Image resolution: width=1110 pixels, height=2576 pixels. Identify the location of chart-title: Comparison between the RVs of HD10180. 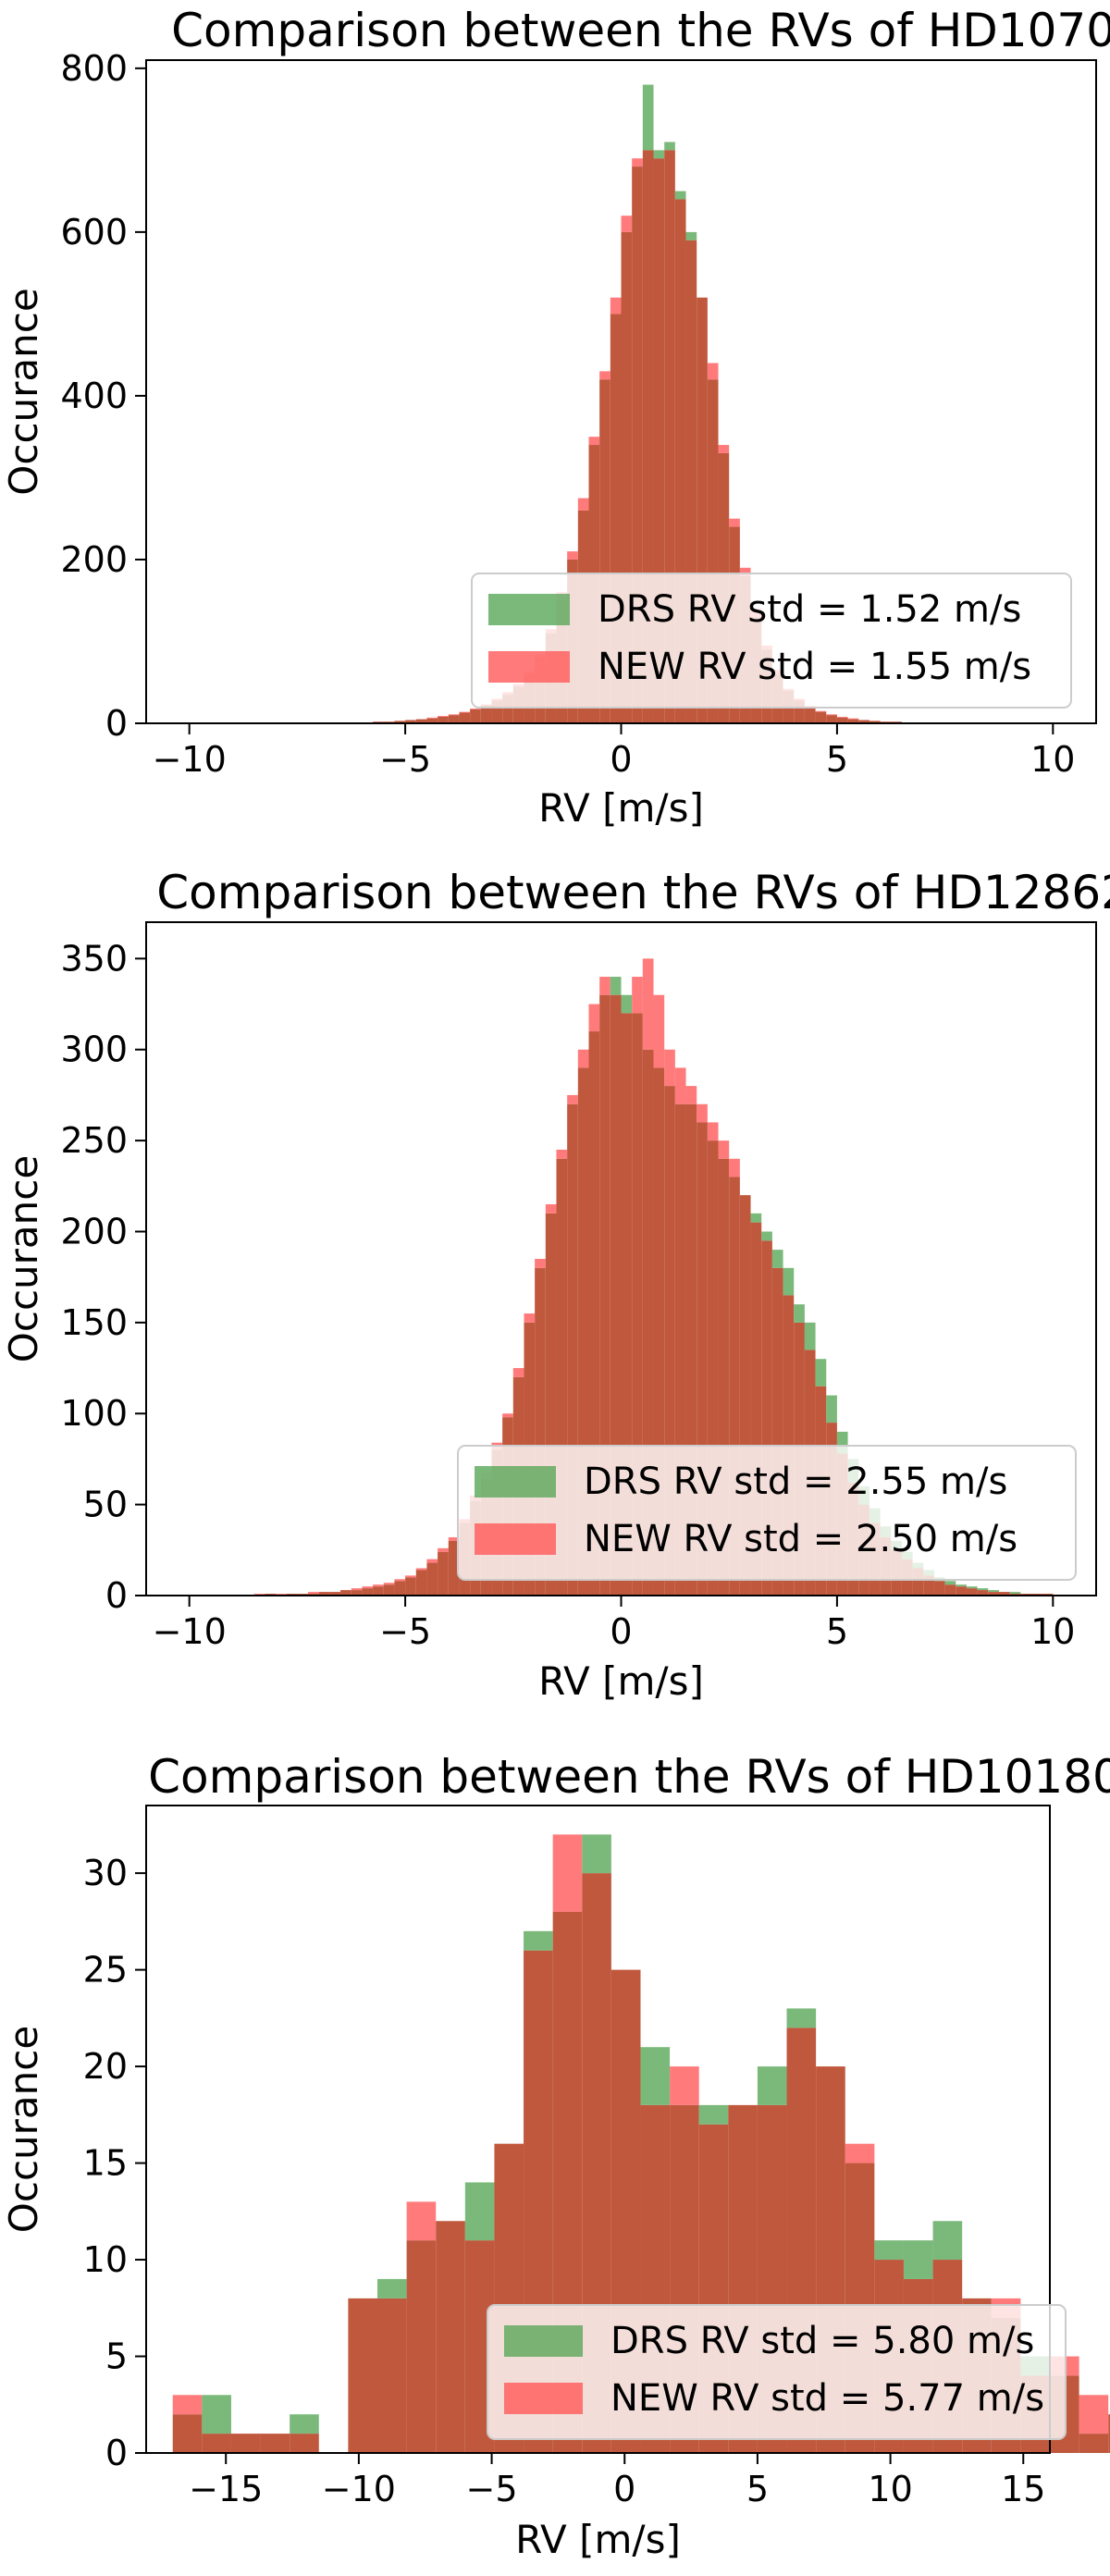
(629, 1777).